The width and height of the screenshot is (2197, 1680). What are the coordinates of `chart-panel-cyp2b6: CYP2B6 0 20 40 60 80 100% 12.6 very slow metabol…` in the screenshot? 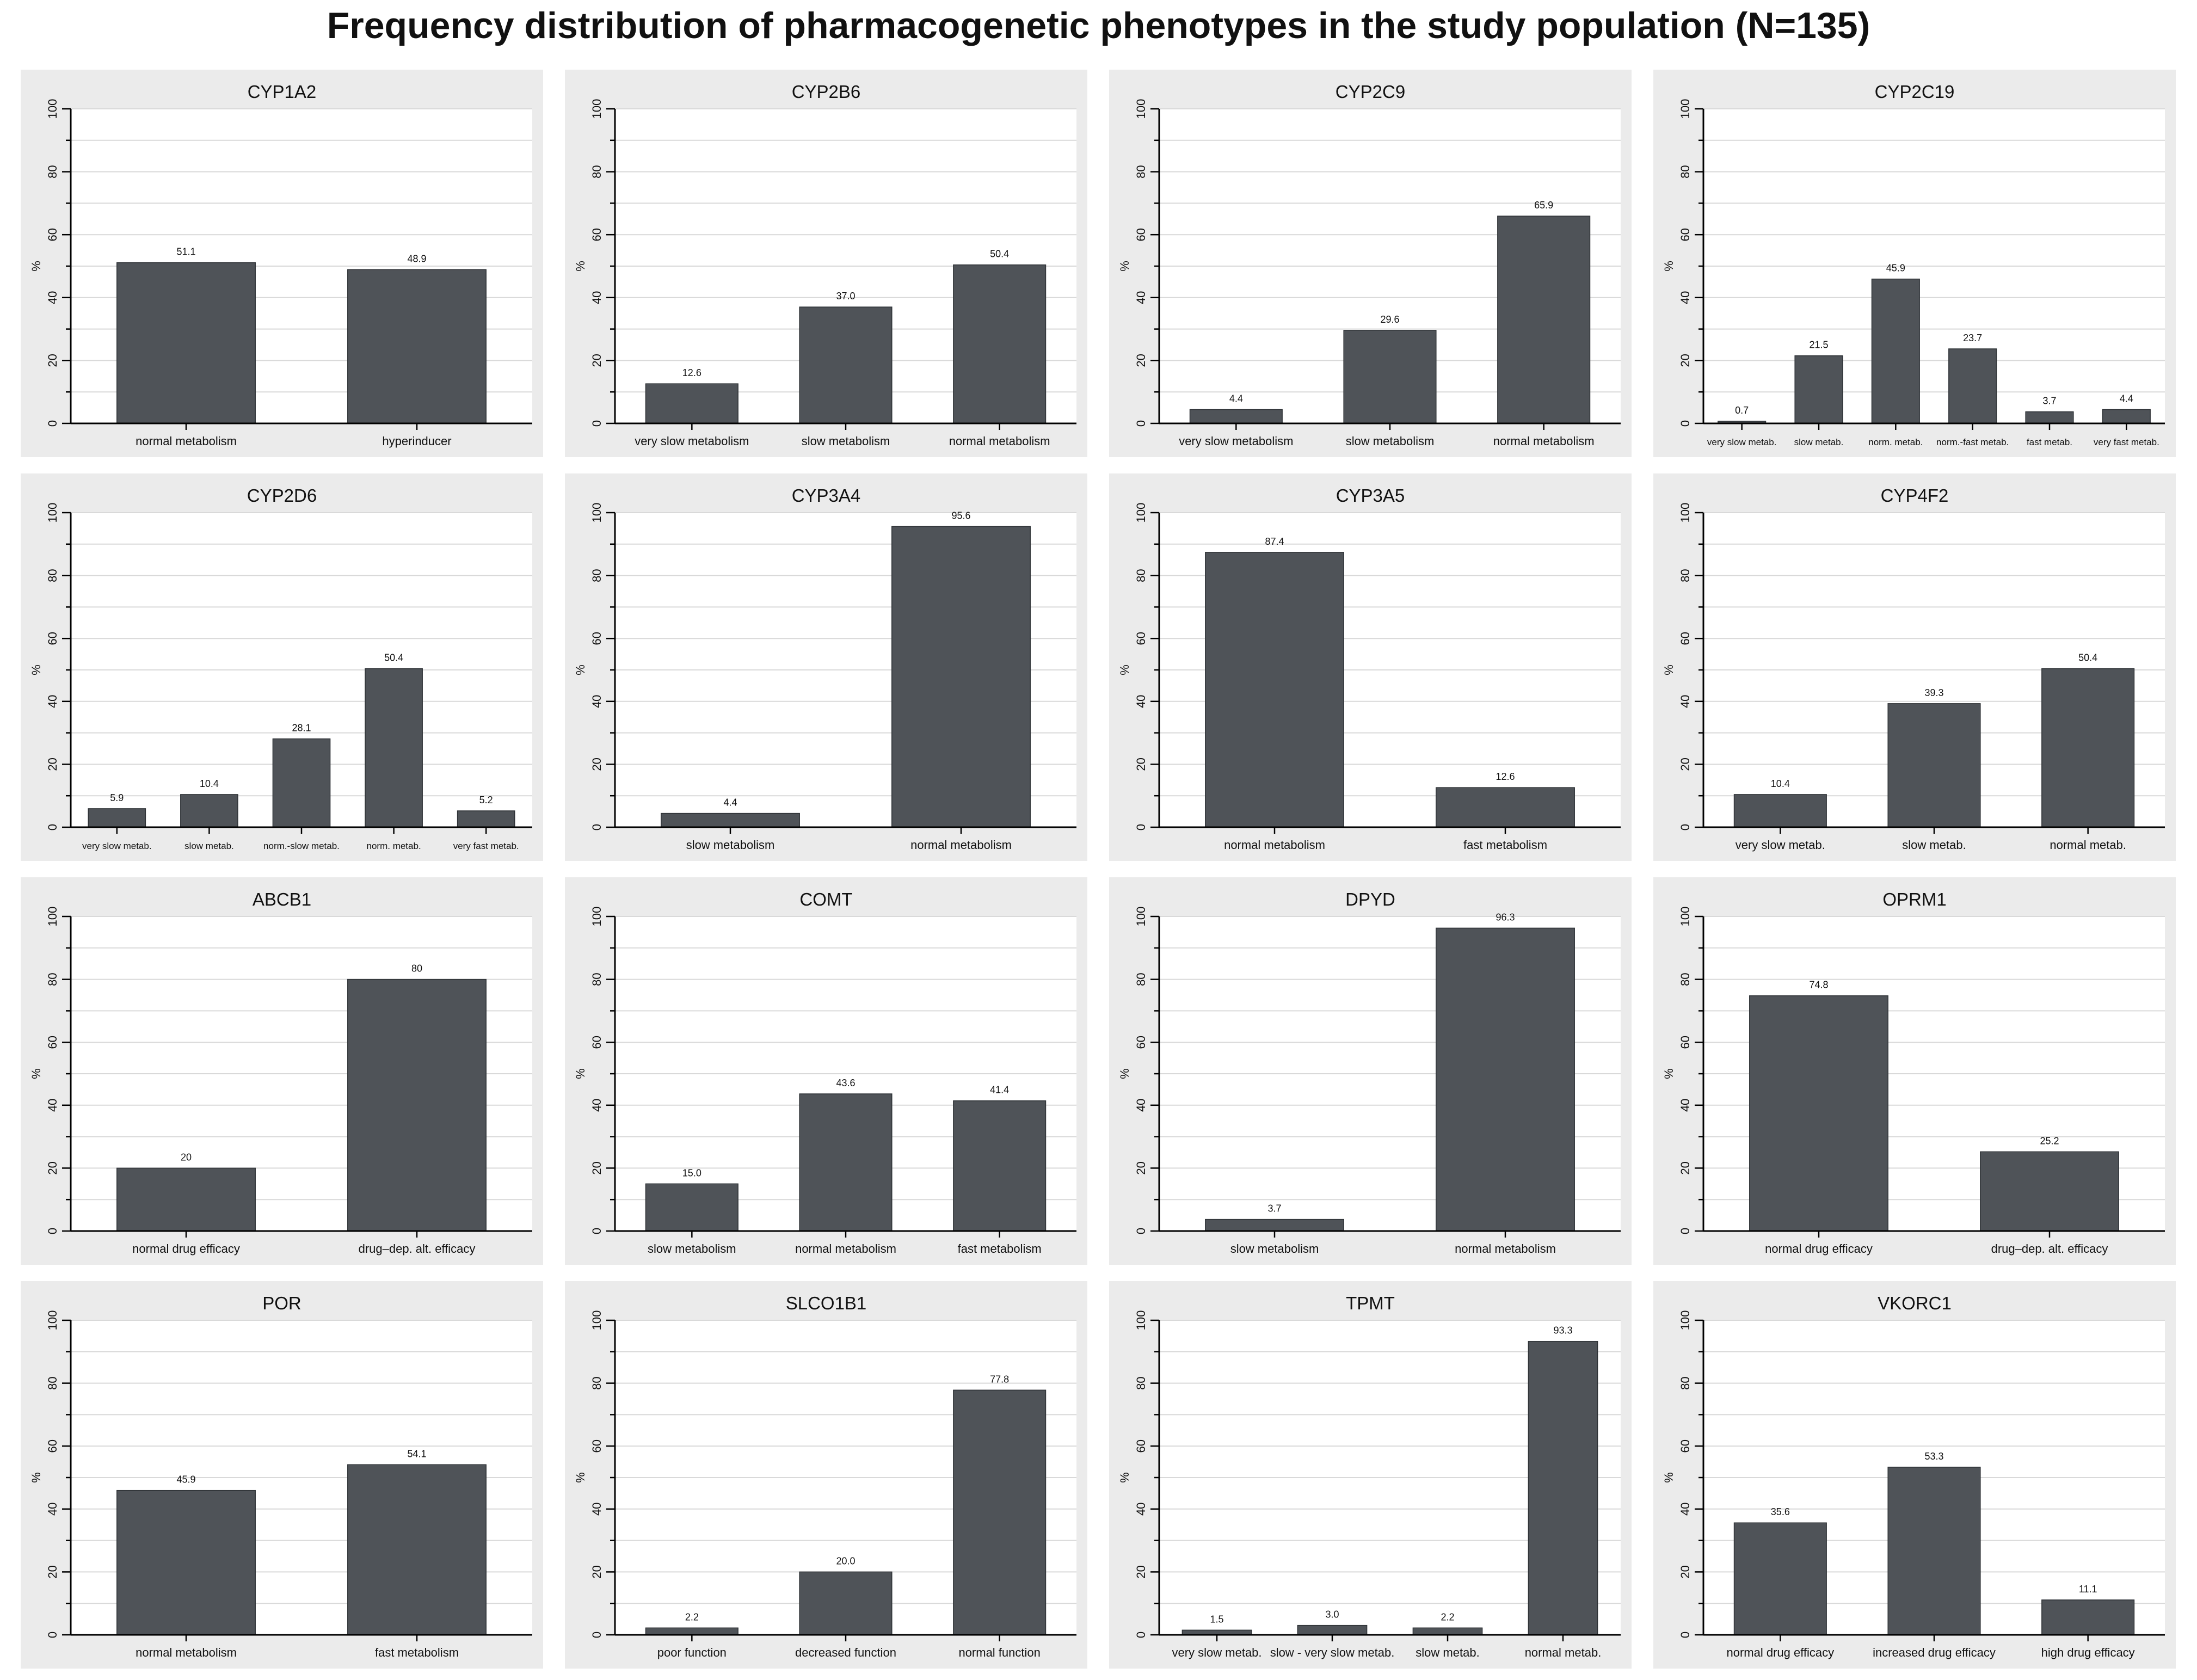 It's located at (826, 263).